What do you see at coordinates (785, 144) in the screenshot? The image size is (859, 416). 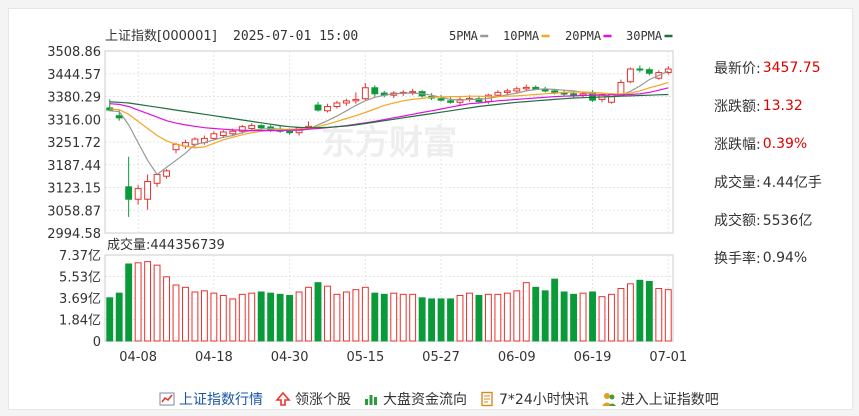 I see `stat-value: 0.39%` at bounding box center [785, 144].